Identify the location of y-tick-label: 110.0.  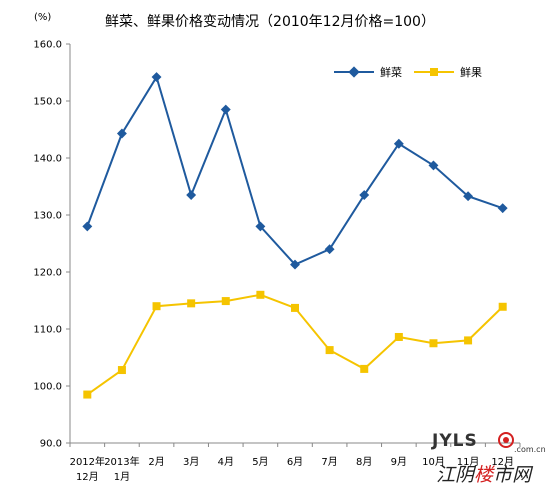
(47, 330).